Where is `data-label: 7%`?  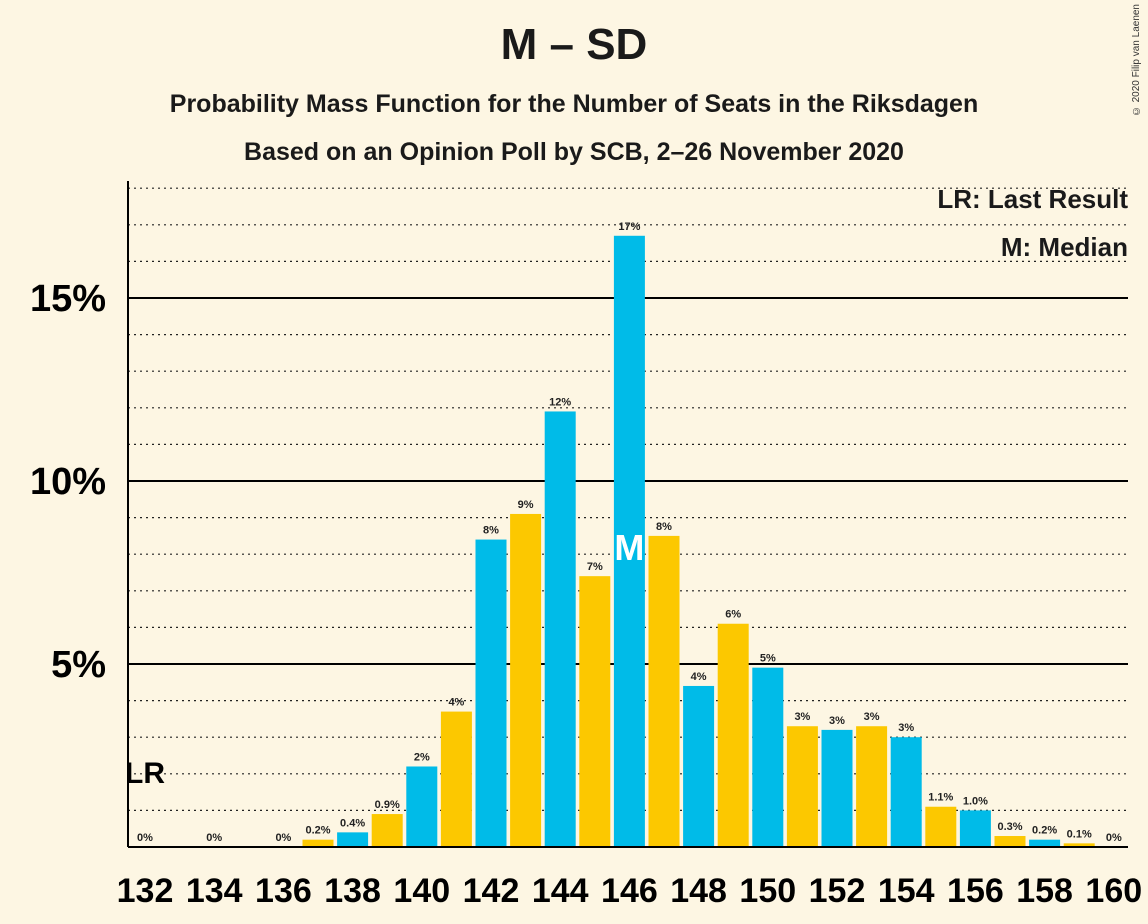
data-label: 7% is located at coordinates (595, 567).